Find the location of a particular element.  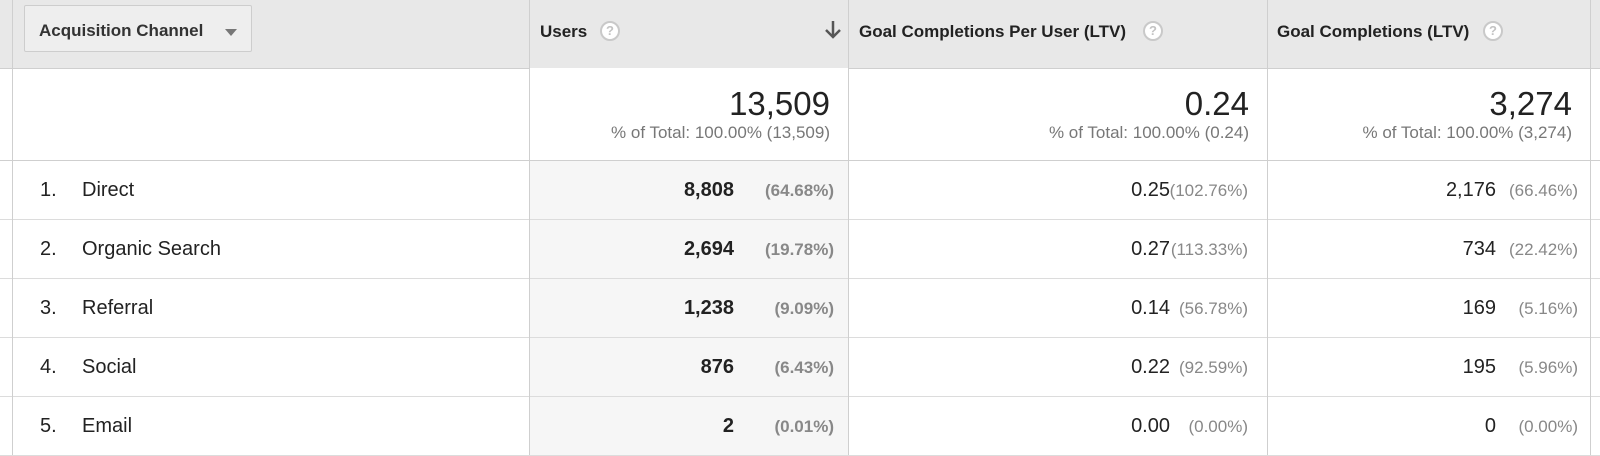

channel-link: Direct is located at coordinates (108, 190).